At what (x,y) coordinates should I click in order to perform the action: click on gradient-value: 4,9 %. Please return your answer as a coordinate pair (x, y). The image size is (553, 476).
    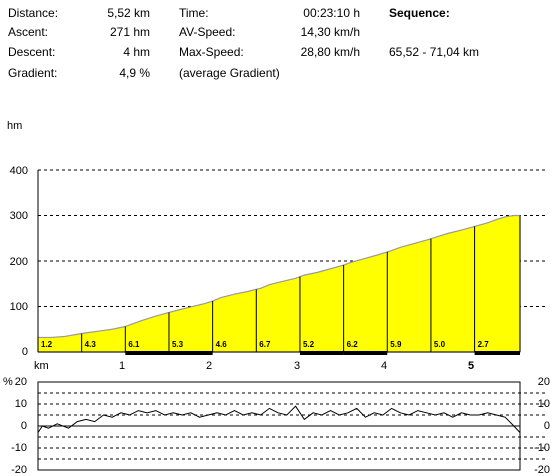
    Looking at the image, I should click on (134, 73).